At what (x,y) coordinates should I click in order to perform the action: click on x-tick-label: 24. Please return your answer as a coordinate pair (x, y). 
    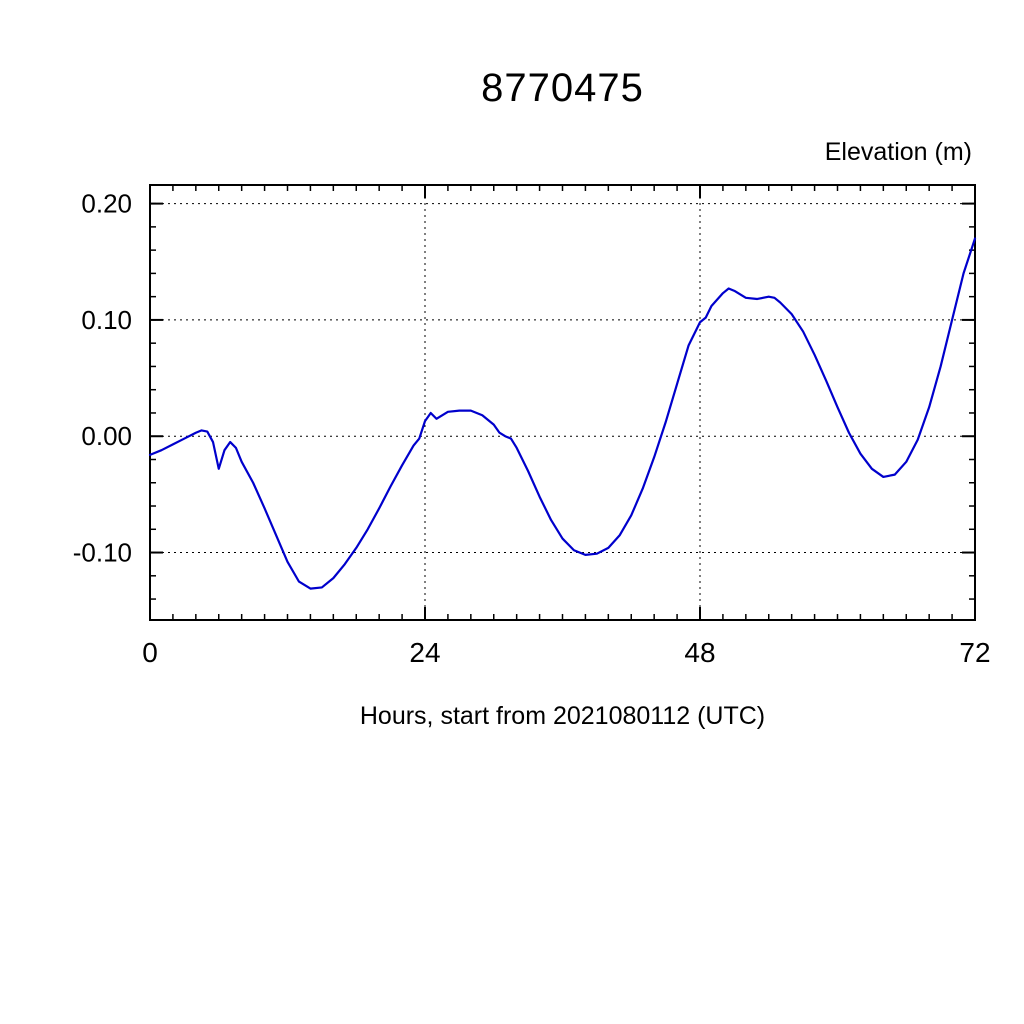
    Looking at the image, I should click on (424, 652).